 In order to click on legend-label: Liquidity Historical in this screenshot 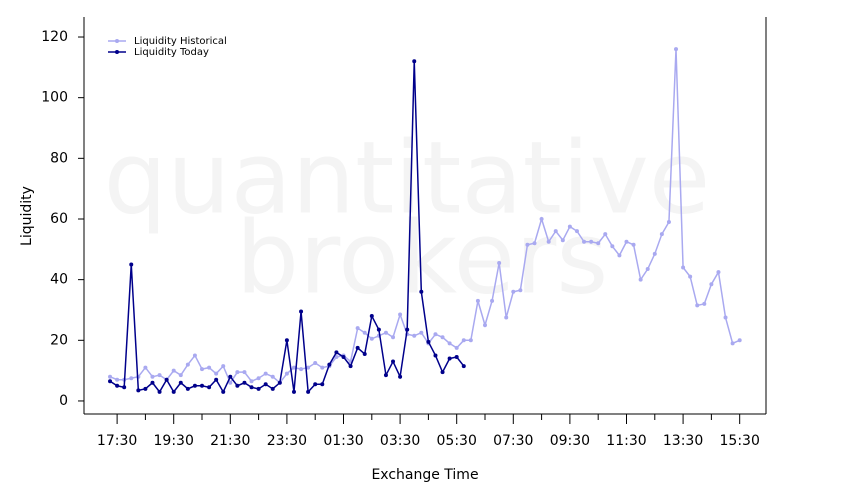, I will do `click(180, 41)`.